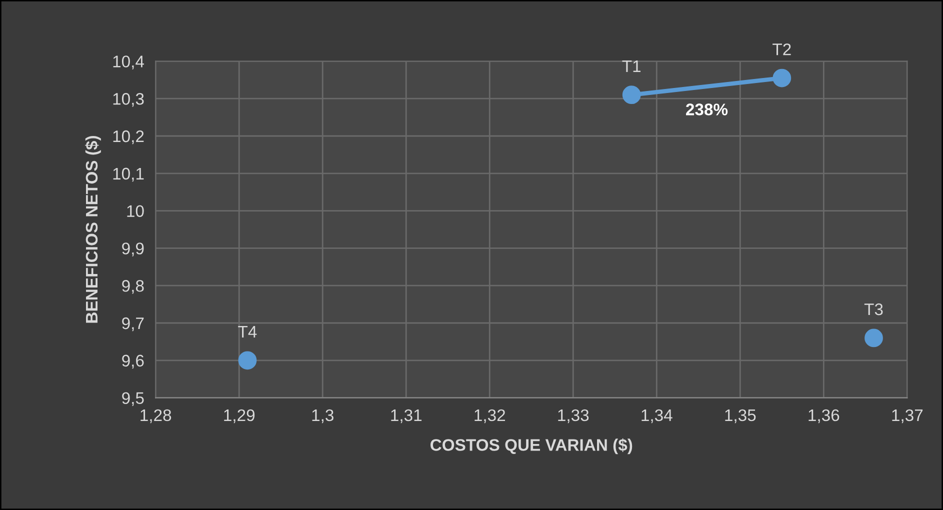 The height and width of the screenshot is (510, 943). What do you see at coordinates (128, 137) in the screenshot?
I see `y-tick-label: 10,2` at bounding box center [128, 137].